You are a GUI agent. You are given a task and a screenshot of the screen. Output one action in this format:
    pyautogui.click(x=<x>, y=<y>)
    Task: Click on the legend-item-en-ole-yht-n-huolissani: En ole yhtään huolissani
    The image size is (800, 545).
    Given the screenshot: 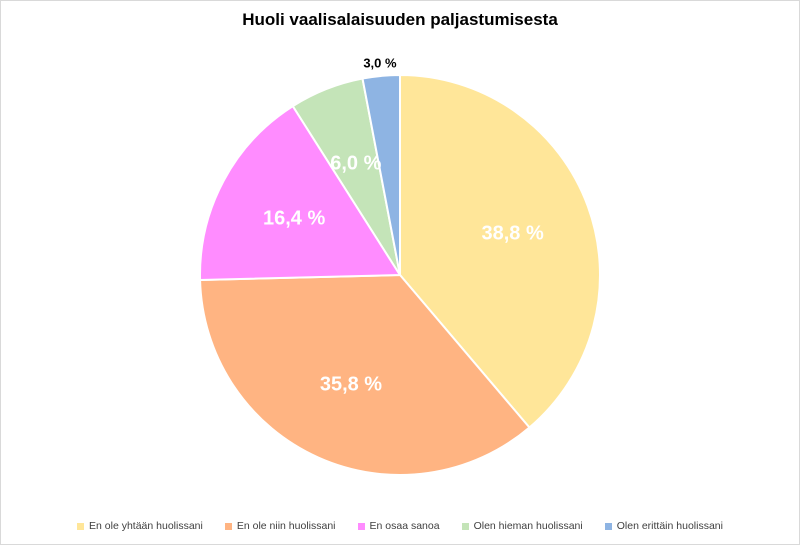 What is the action you would take?
    pyautogui.click(x=140, y=526)
    